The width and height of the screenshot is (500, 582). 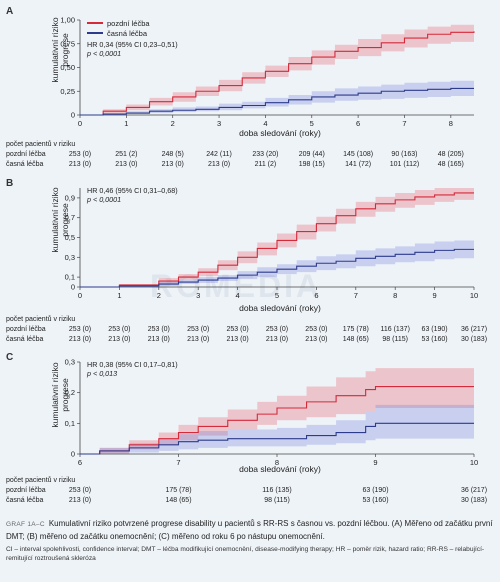 I want to click on p-text-a: p < 0,0001, so click(x=104, y=53).